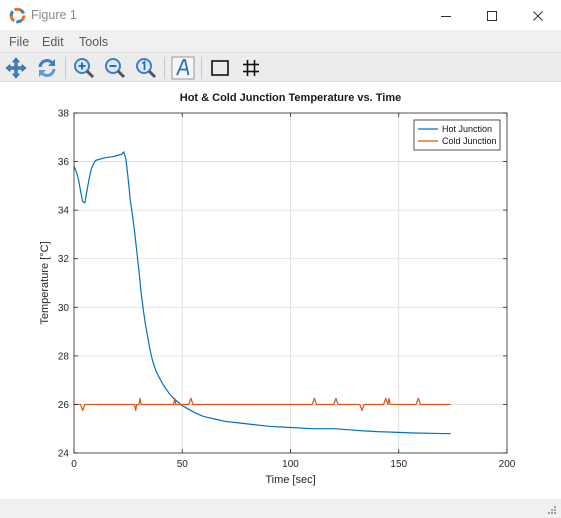 The width and height of the screenshot is (561, 518). I want to click on menu-file: File, so click(19, 42).